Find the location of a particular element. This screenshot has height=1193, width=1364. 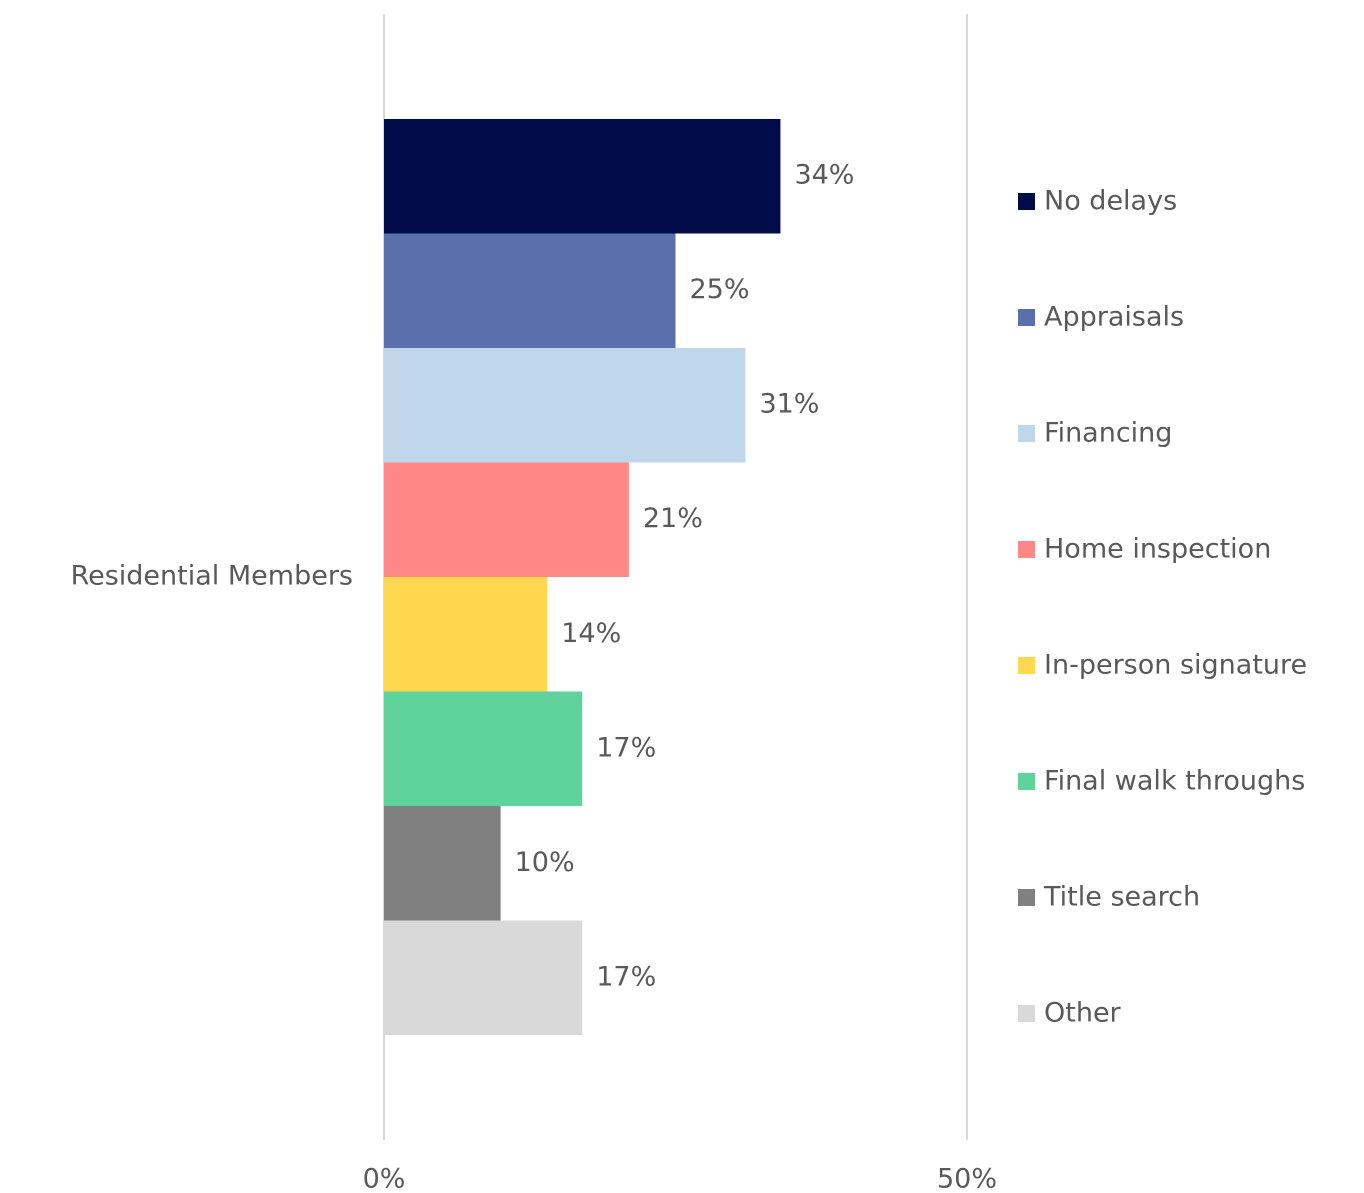

data-label: 21% is located at coordinates (673, 518).